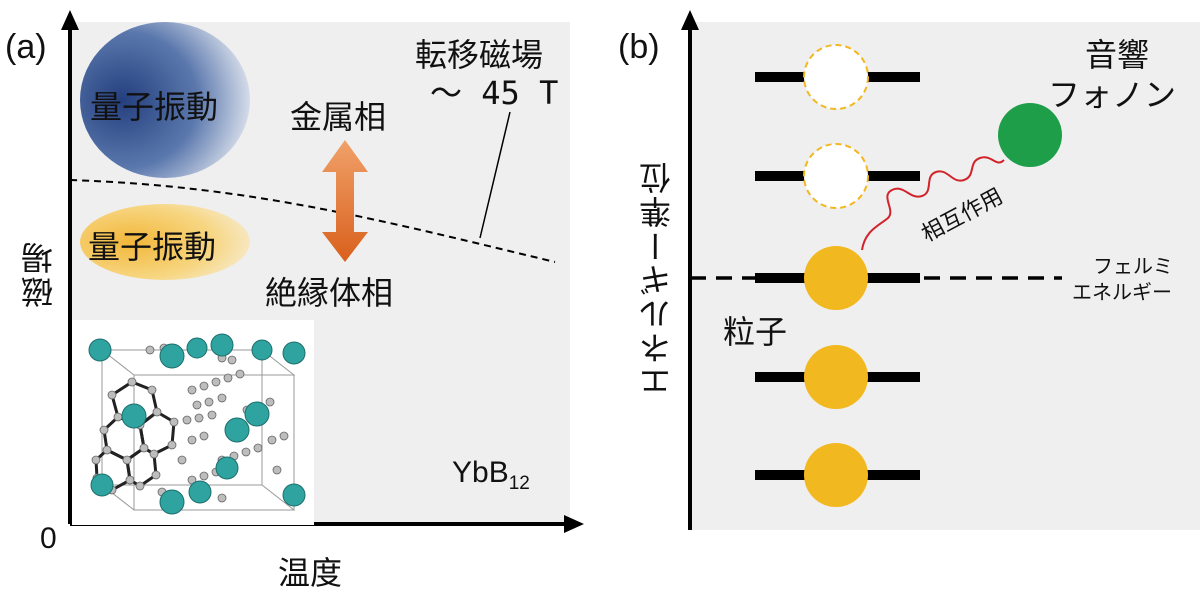 The image size is (1200, 594). What do you see at coordinates (1122, 292) in the screenshot?
I see `fermi-label-line2: エネルギー` at bounding box center [1122, 292].